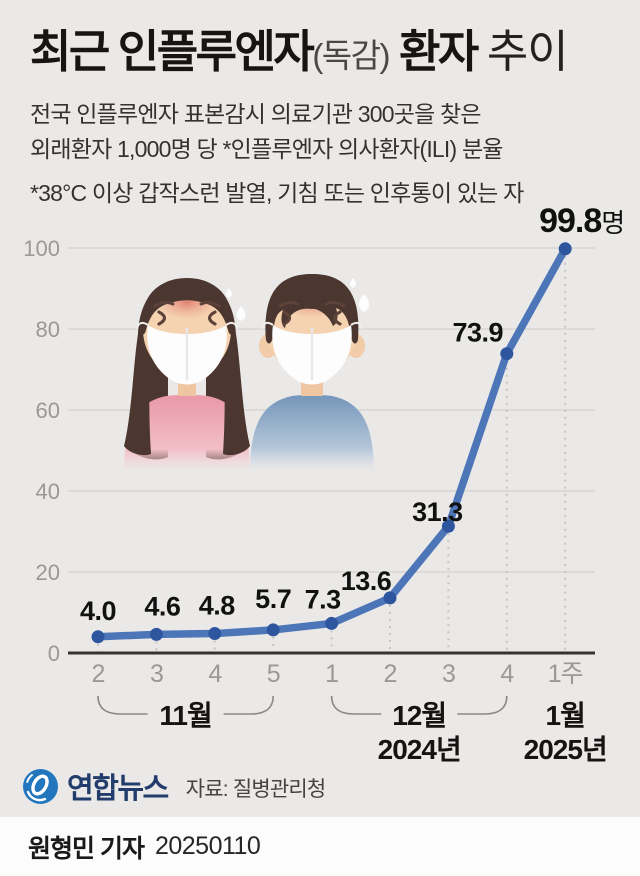 The height and width of the screenshot is (876, 640). Describe the element at coordinates (366, 581) in the screenshot. I see `value-label: 13.6` at that location.